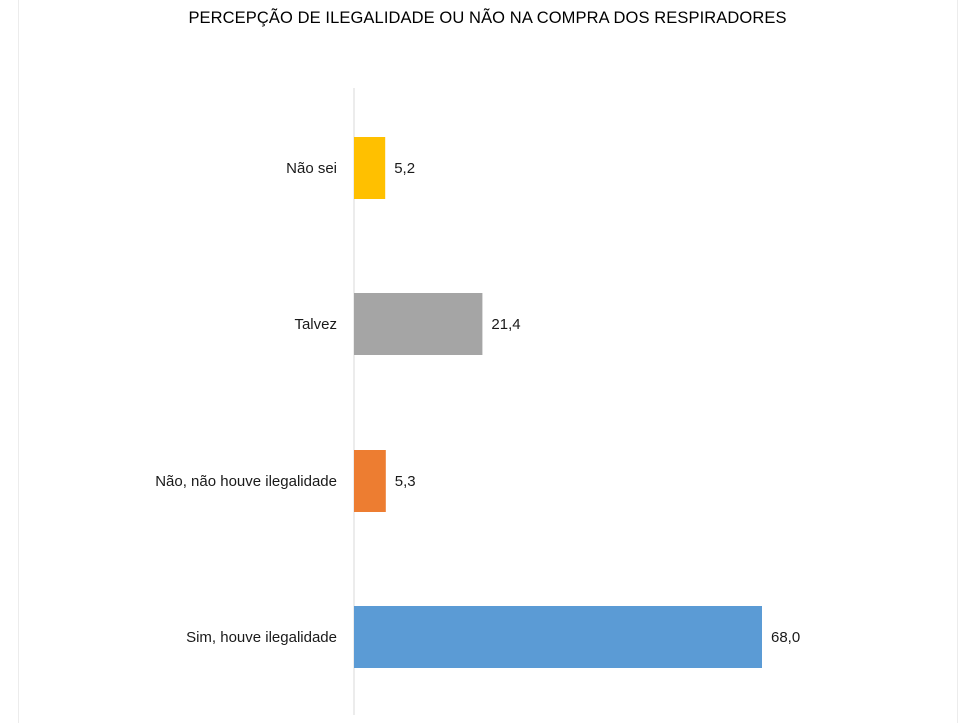  Describe the element at coordinates (311, 168) in the screenshot. I see `category-tick-label: Não sei` at that location.